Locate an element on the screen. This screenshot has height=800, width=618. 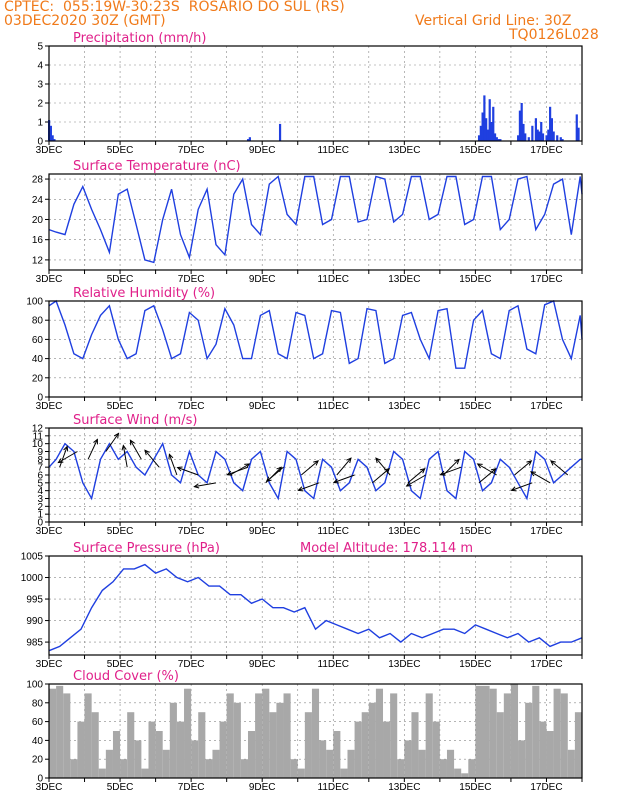
precip-ytick-label: 3 is located at coordinates (40, 85).